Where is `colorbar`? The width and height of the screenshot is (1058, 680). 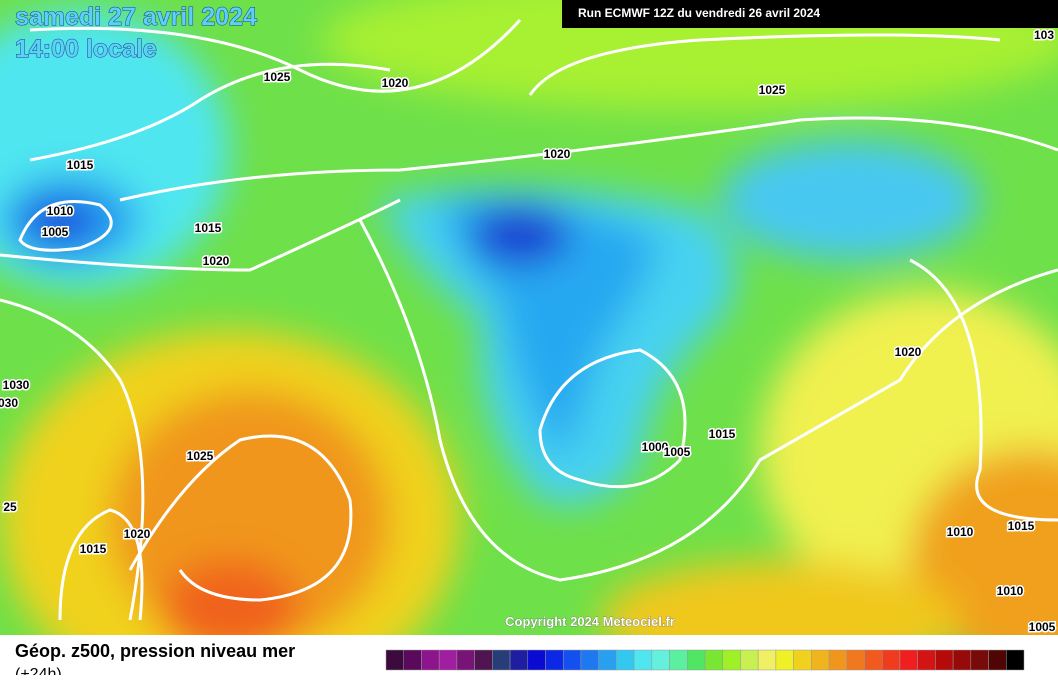
colorbar is located at coordinates (705, 660).